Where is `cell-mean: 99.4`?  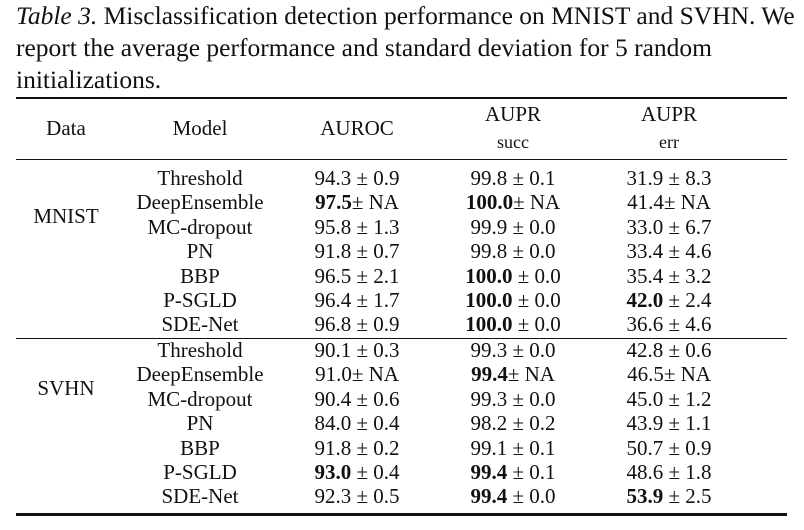 cell-mean: 99.4 is located at coordinates (489, 496).